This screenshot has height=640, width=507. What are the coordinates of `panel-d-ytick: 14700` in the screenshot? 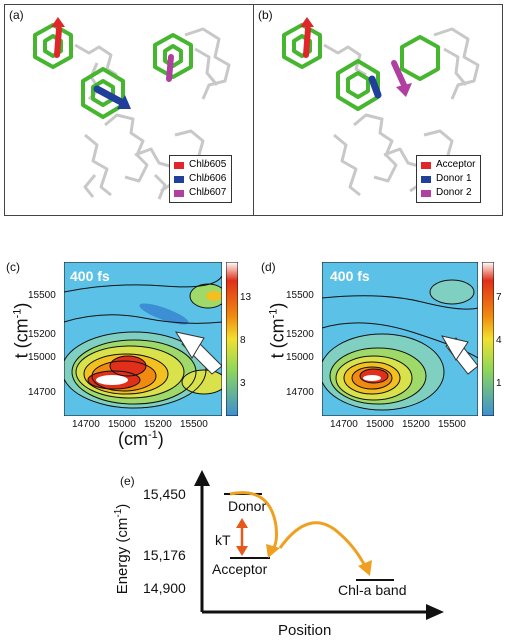 It's located at (300, 392).